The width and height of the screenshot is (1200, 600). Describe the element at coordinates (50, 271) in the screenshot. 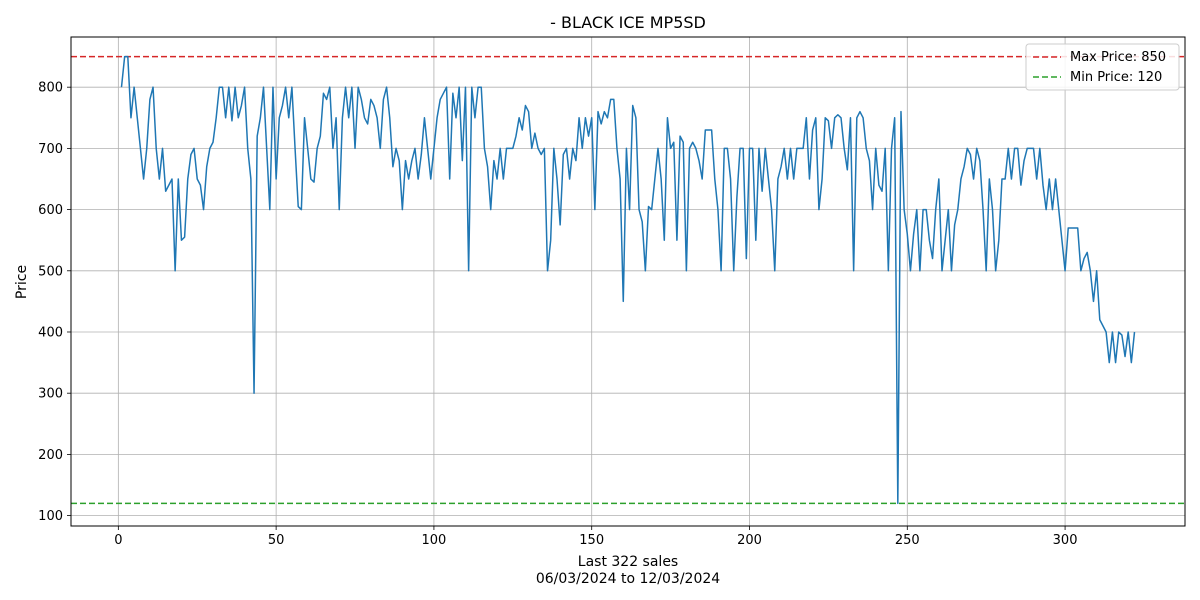

I see `y-tick-label: 500` at that location.